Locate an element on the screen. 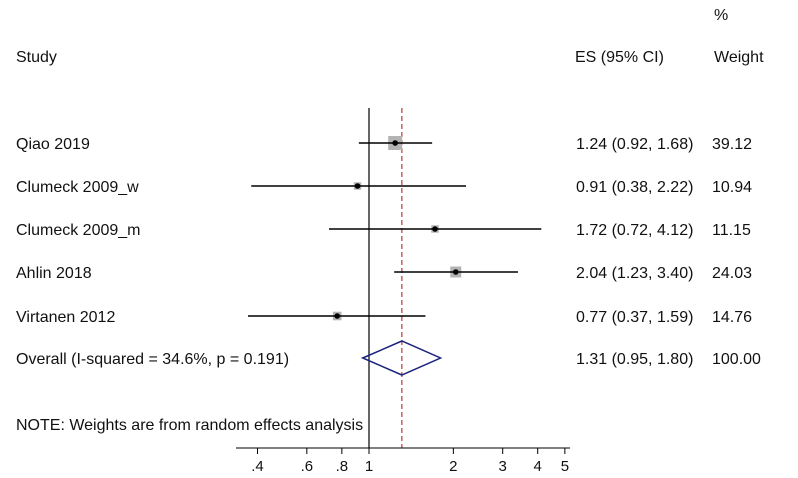  weight-value: 10.94 is located at coordinates (732, 187).